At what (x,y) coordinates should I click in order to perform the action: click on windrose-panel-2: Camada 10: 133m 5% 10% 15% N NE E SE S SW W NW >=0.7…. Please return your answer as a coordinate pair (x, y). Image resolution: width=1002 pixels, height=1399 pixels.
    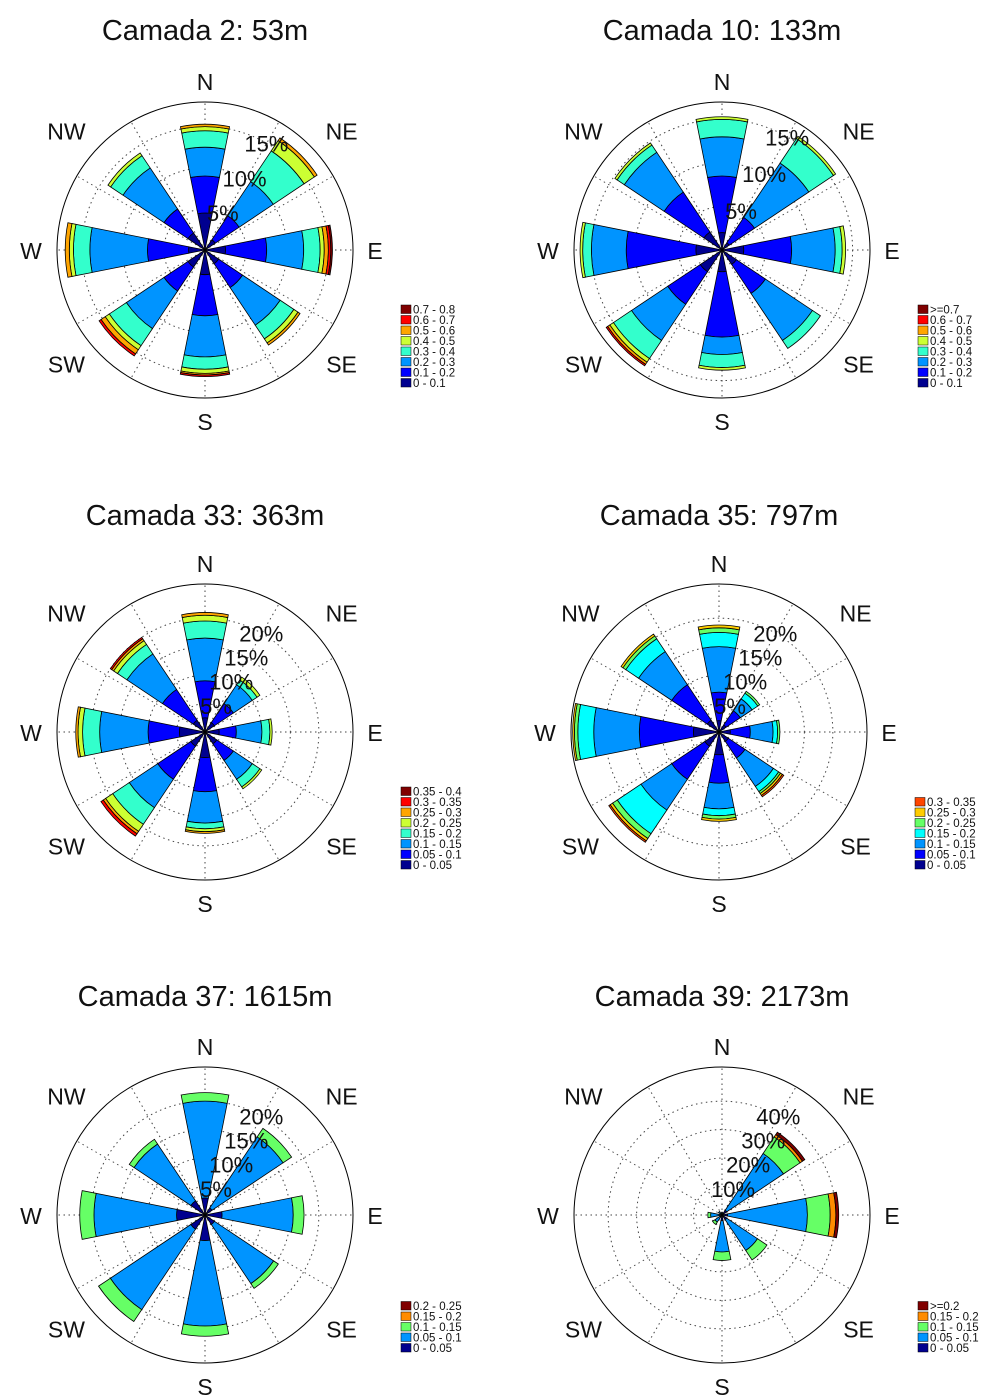
    Looking at the image, I should click on (755, 225).